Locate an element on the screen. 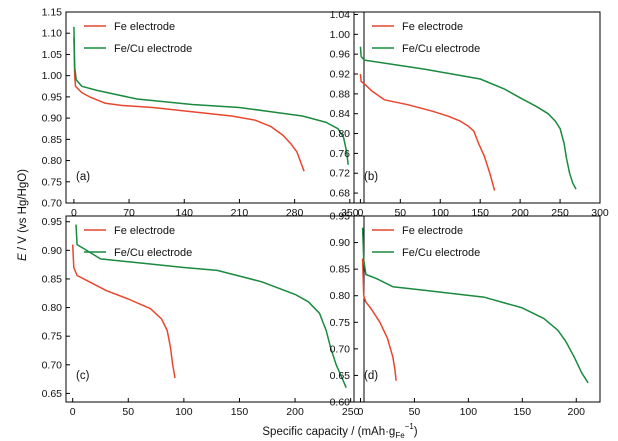 This screenshot has width=618, height=441. legend-label-d-fecu: Fe/Cu electrode is located at coordinates (441, 253).